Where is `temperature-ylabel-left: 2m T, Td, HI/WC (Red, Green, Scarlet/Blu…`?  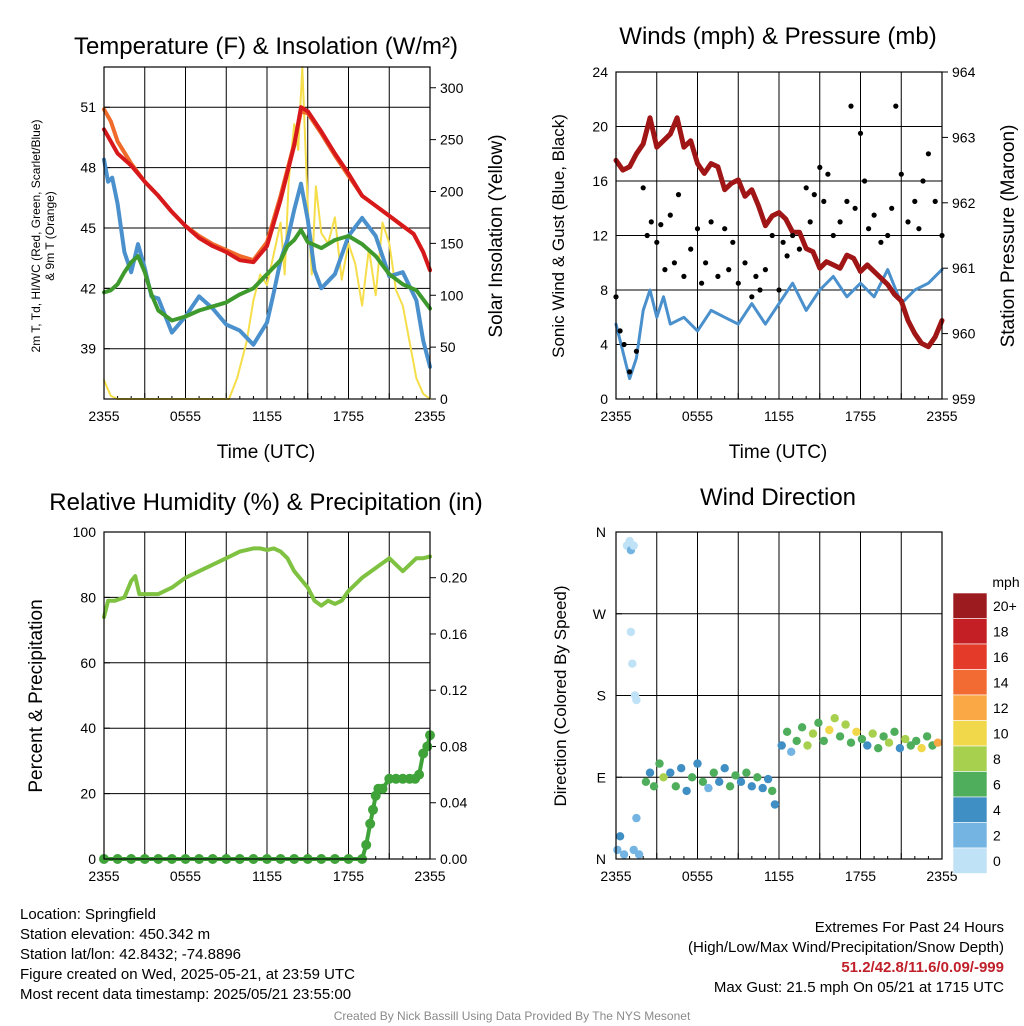 temperature-ylabel-left: 2m T, Td, HI/WC (Red, Green, Scarlet/Blu… is located at coordinates (36, 236).